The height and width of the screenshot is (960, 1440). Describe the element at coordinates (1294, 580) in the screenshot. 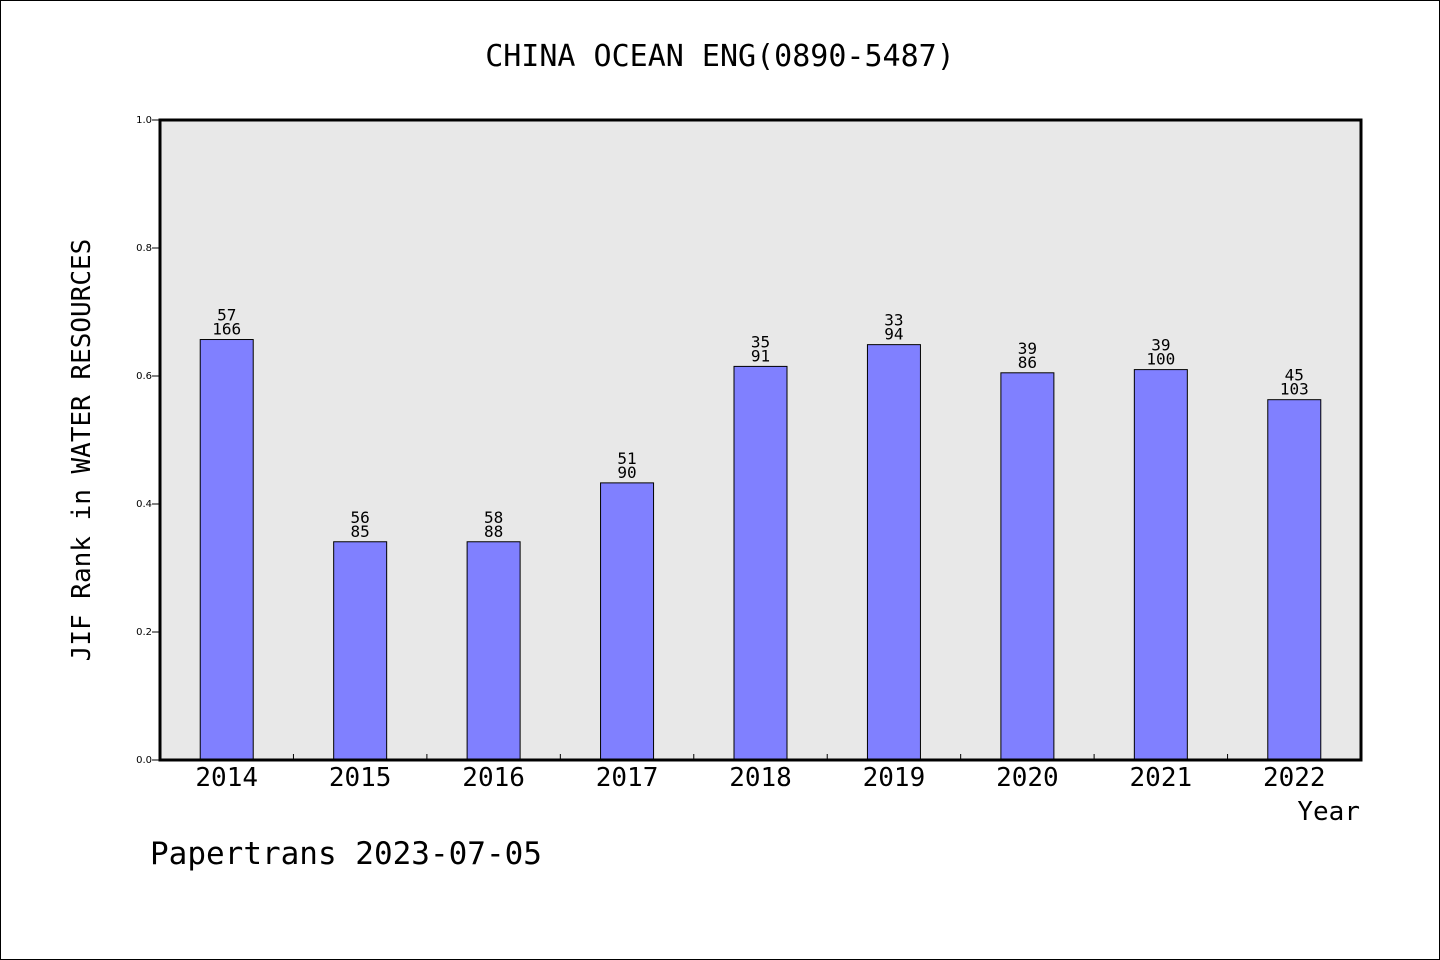

I see `bar-2022` at that location.